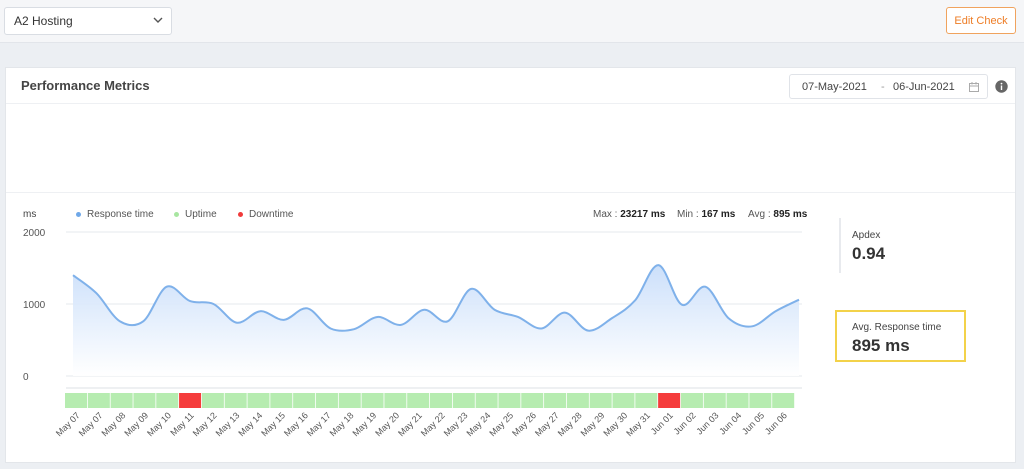 This screenshot has width=1024, height=469. What do you see at coordinates (643, 214) in the screenshot?
I see `stat-max-value: 23217 ms` at bounding box center [643, 214].